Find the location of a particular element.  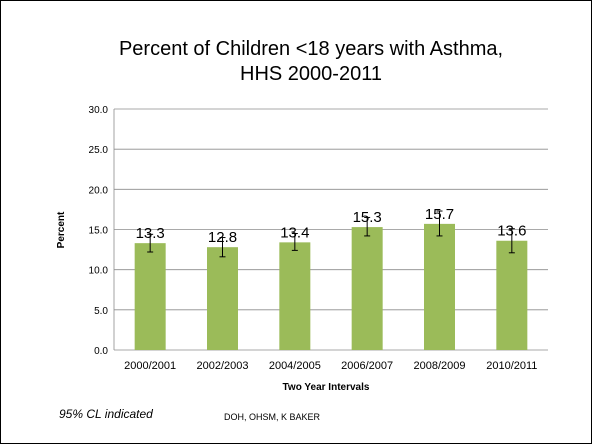

value-label: 13.4 is located at coordinates (294, 232).